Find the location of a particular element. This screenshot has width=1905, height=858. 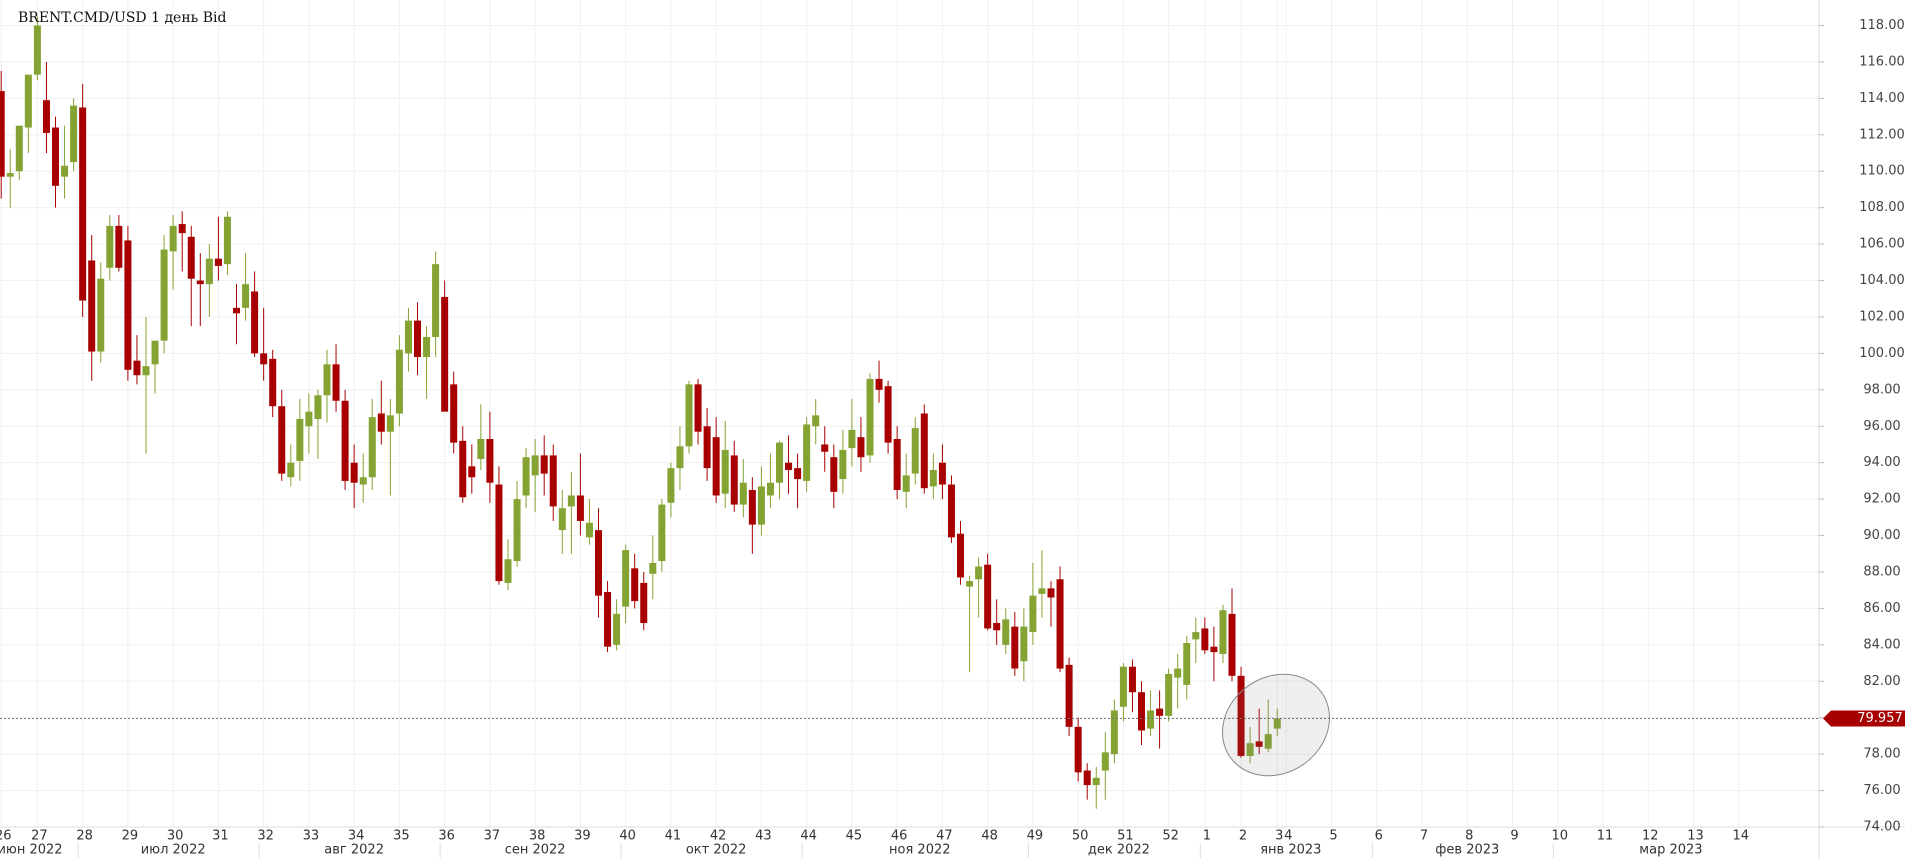

week-label: 43 is located at coordinates (763, 836).